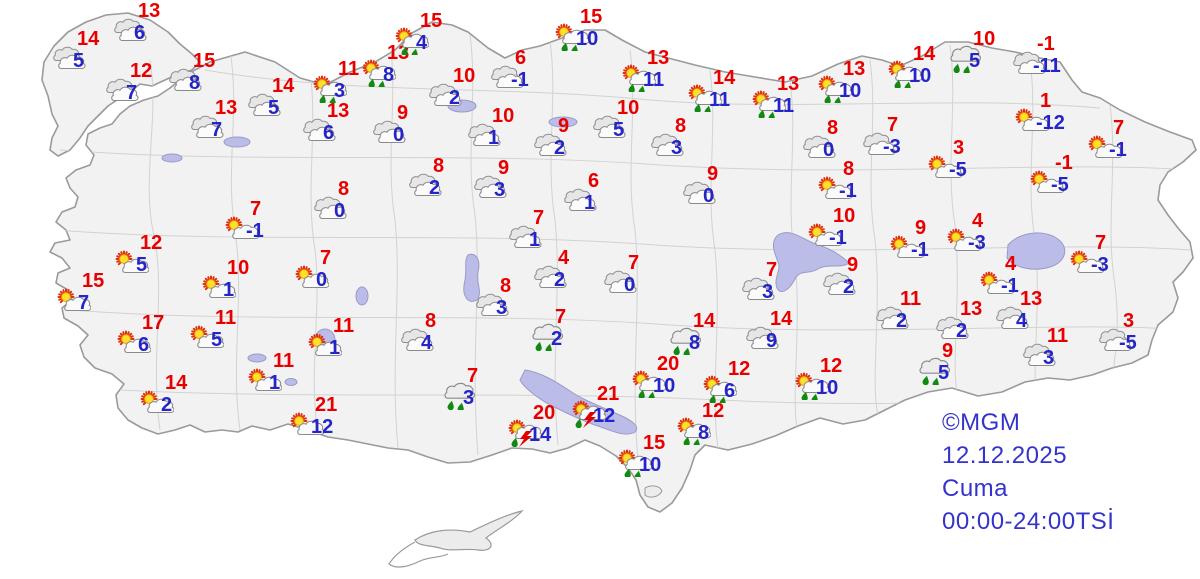  I want to click on weather-station: 11 1, so click(270, 372).